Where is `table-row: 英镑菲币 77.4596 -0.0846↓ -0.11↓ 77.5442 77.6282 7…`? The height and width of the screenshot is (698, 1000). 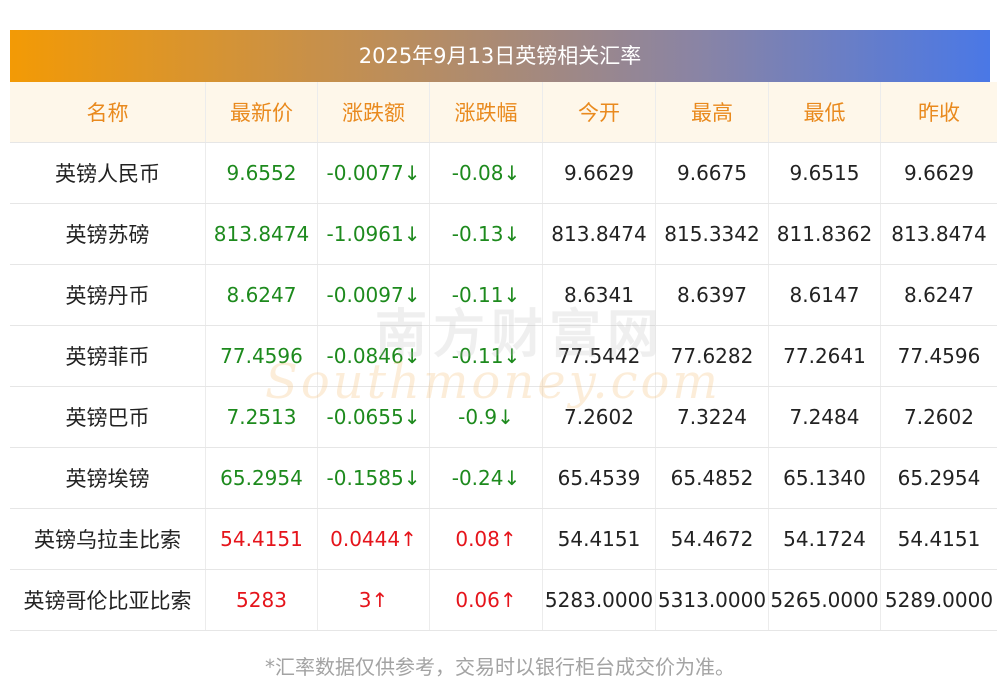 table-row: 英镑菲币 77.4596 -0.0846↓ -0.11↓ 77.5442 77.6282 7… is located at coordinates (503, 356).